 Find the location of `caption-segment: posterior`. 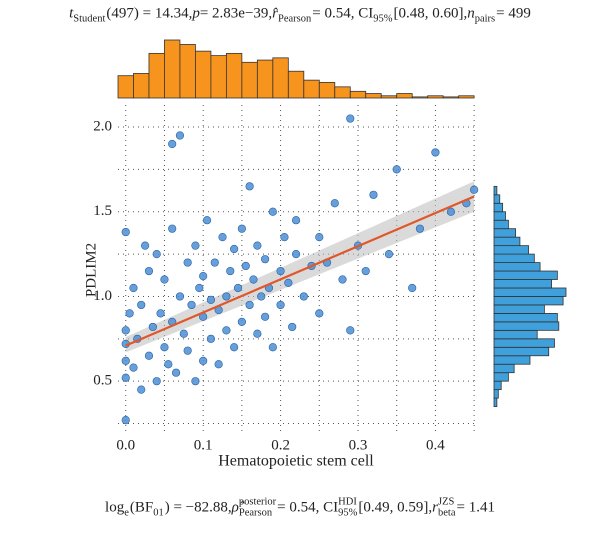

caption-segment: posterior is located at coordinates (258, 501).